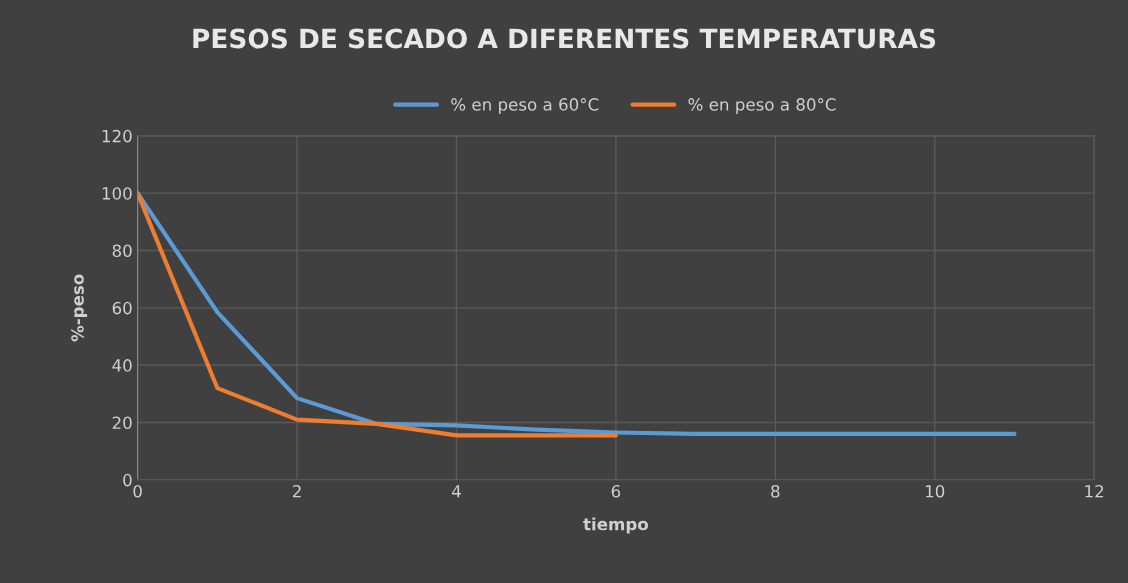 Image resolution: width=1128 pixels, height=583 pixels. Describe the element at coordinates (122, 423) in the screenshot. I see `y-tick-label: 20` at that location.